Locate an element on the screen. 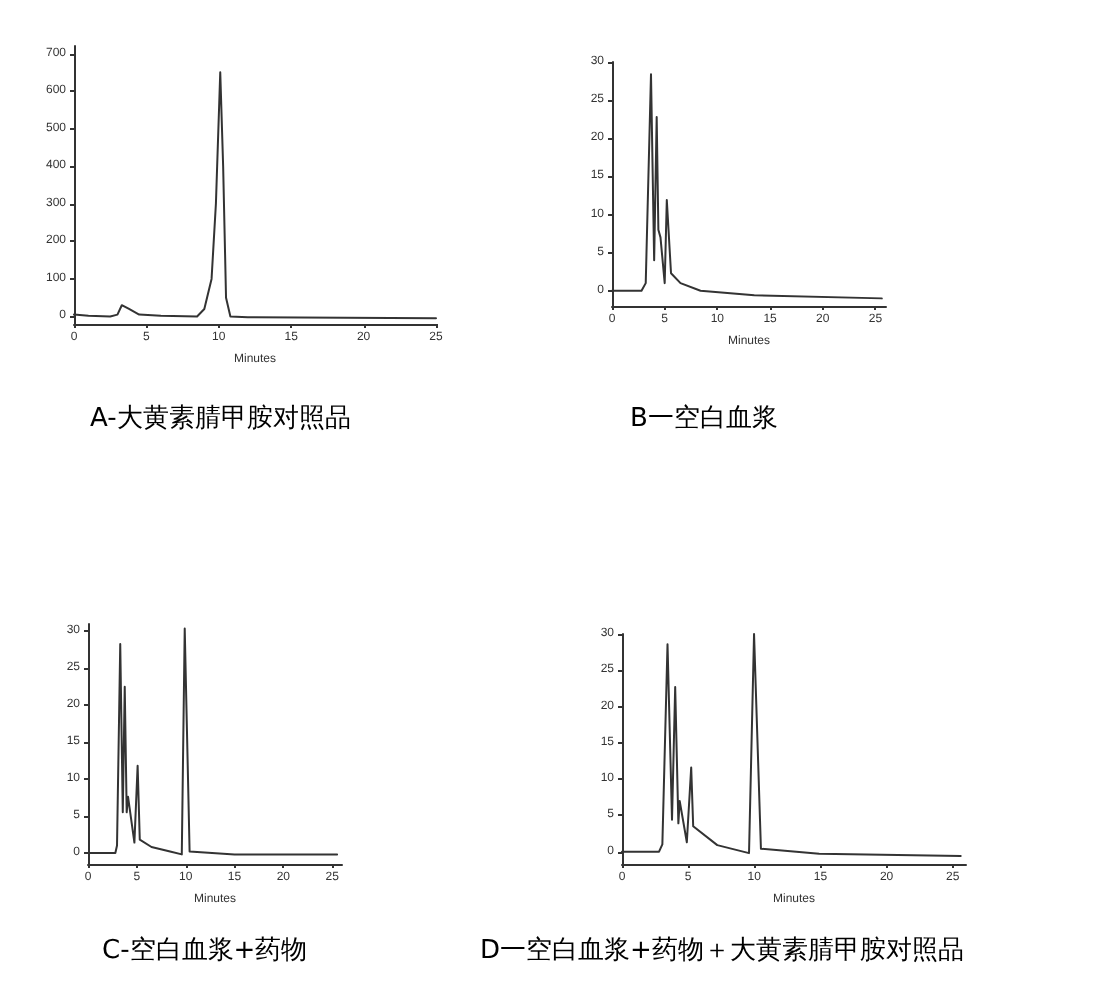  text: C-空白血浆+药物 is located at coordinates (205, 951).